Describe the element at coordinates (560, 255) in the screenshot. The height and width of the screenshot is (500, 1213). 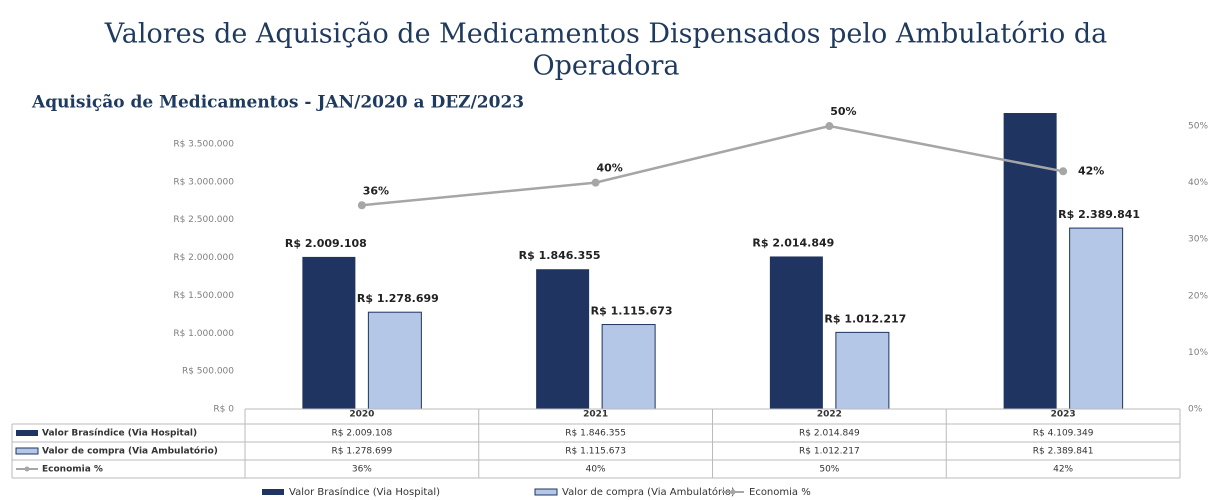
I see `data-label: R$ 1.846.355` at that location.